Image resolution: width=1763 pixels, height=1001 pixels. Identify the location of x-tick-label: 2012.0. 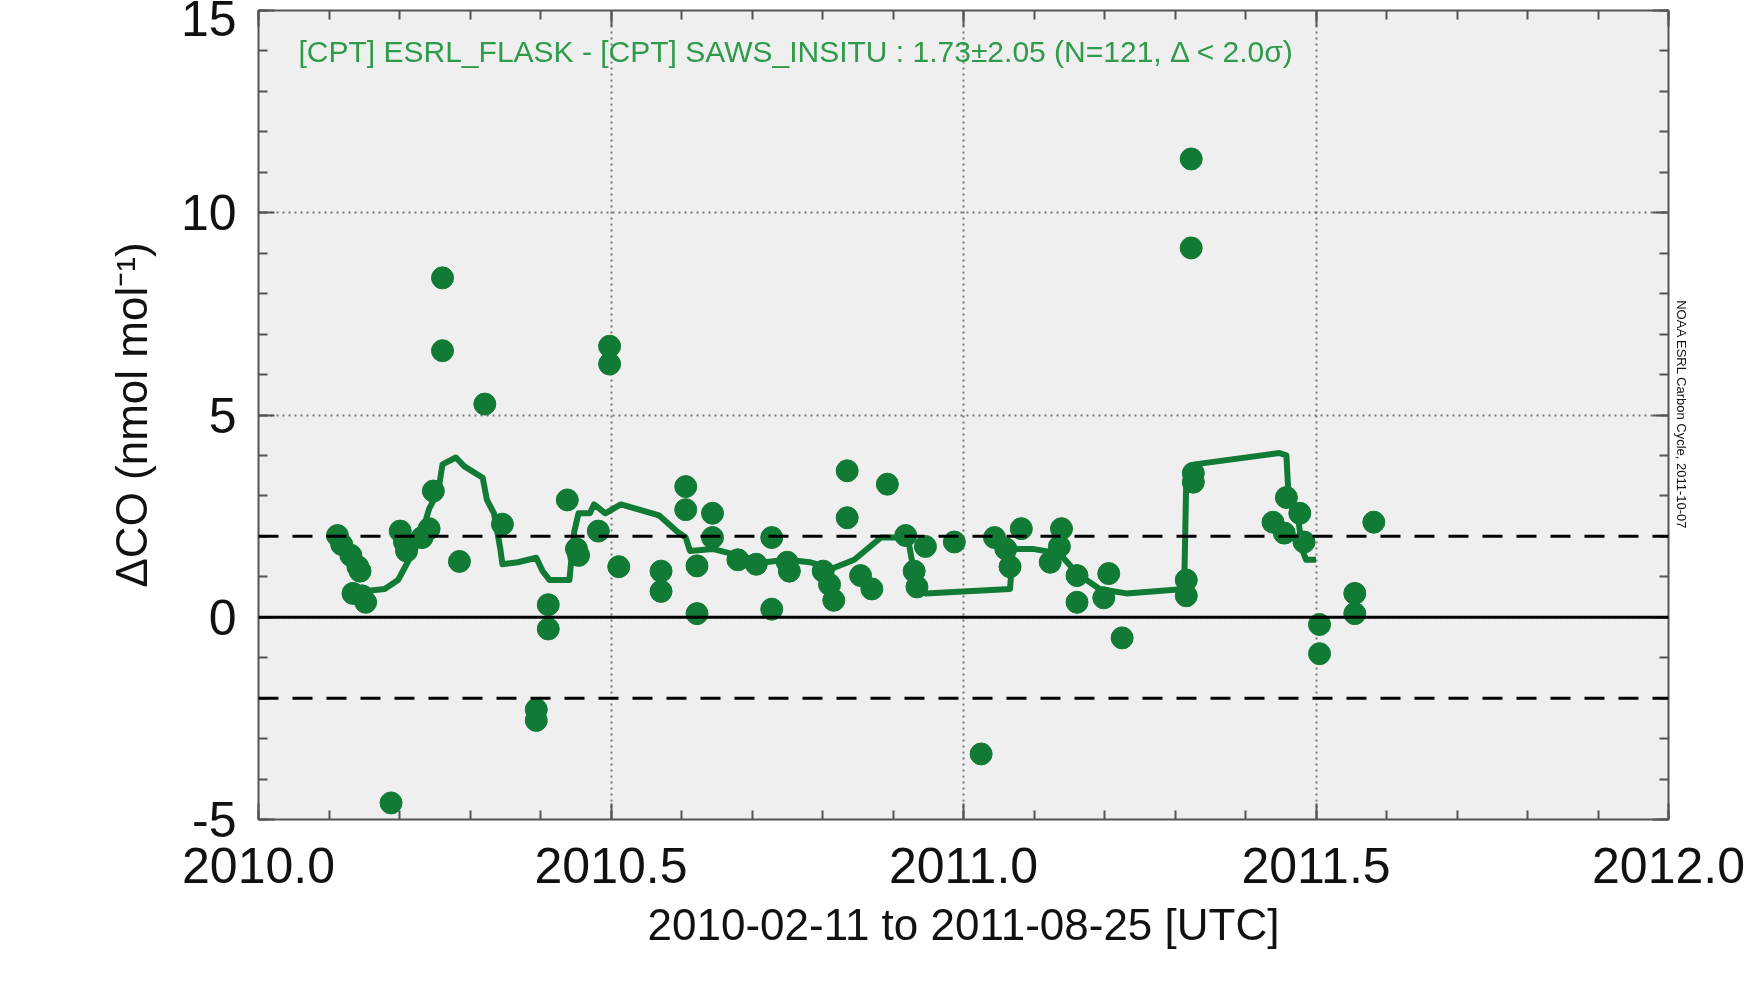
(1668, 865).